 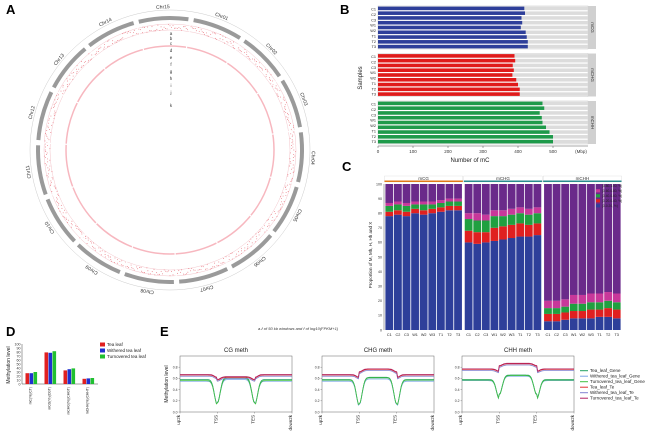 I want to click on sample-label: C3, so click(x=373, y=115).